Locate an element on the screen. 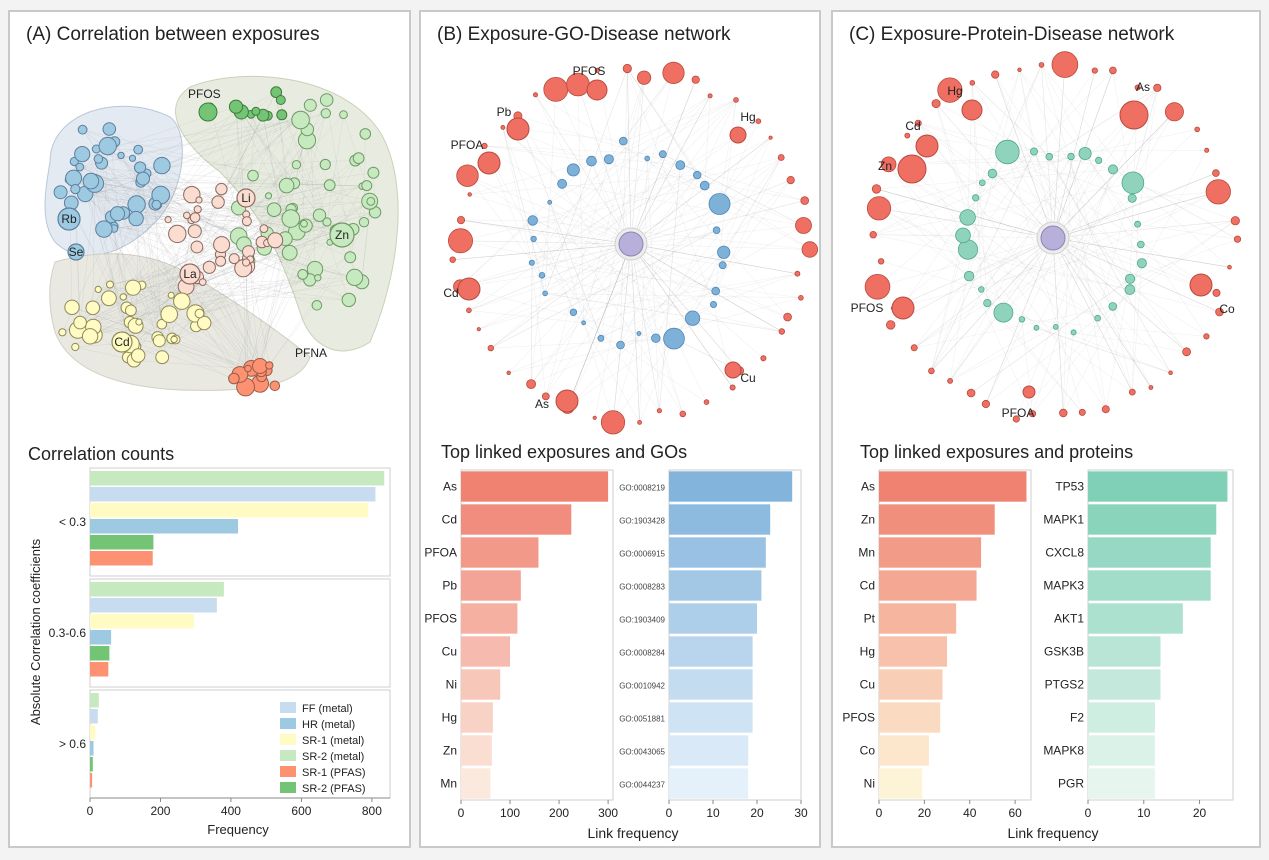 The height and width of the screenshot is (860, 1269). label-pfos: PFOS is located at coordinates (867, 308).